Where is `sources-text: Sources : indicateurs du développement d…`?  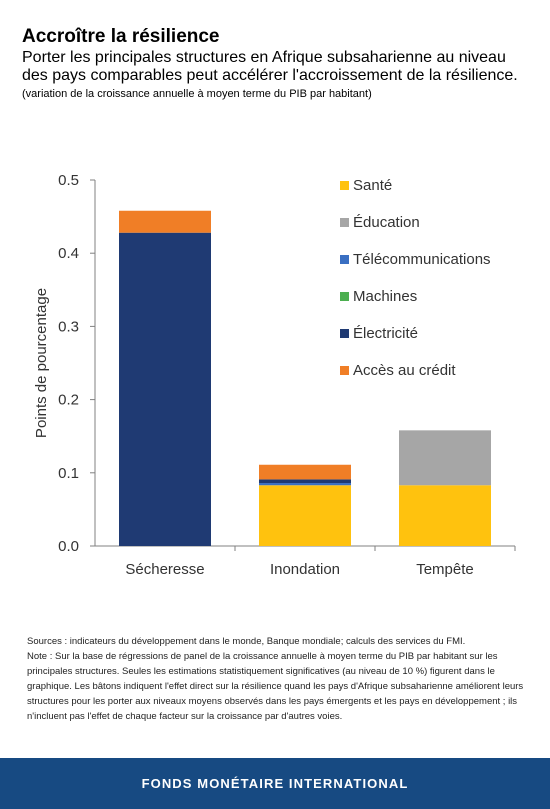
sources-text: Sources : indicateurs du développement d… is located at coordinates (246, 641).